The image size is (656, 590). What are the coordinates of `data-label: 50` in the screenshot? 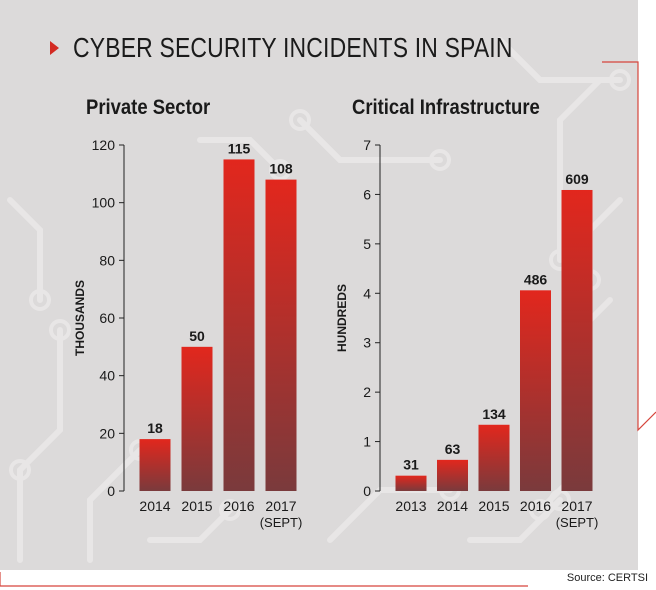 It's located at (197, 336).